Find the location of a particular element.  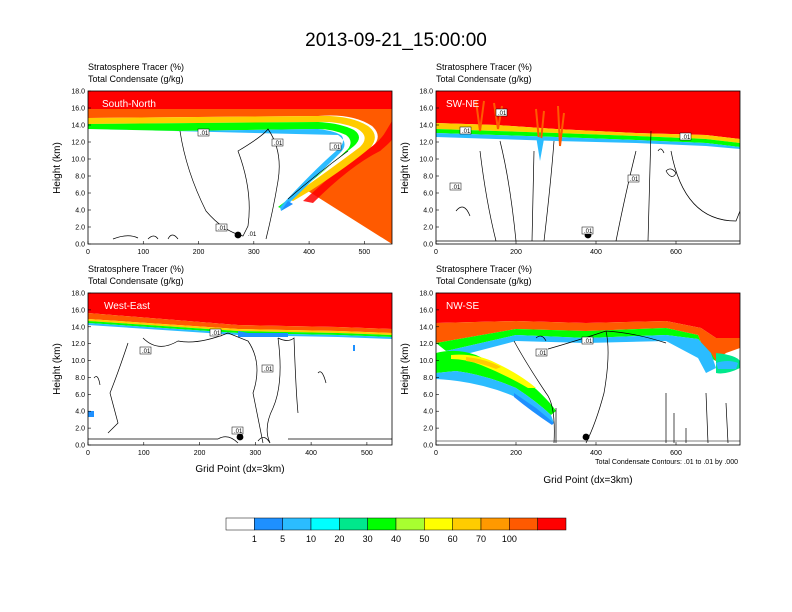

colorbar-label: 60 is located at coordinates (453, 539).